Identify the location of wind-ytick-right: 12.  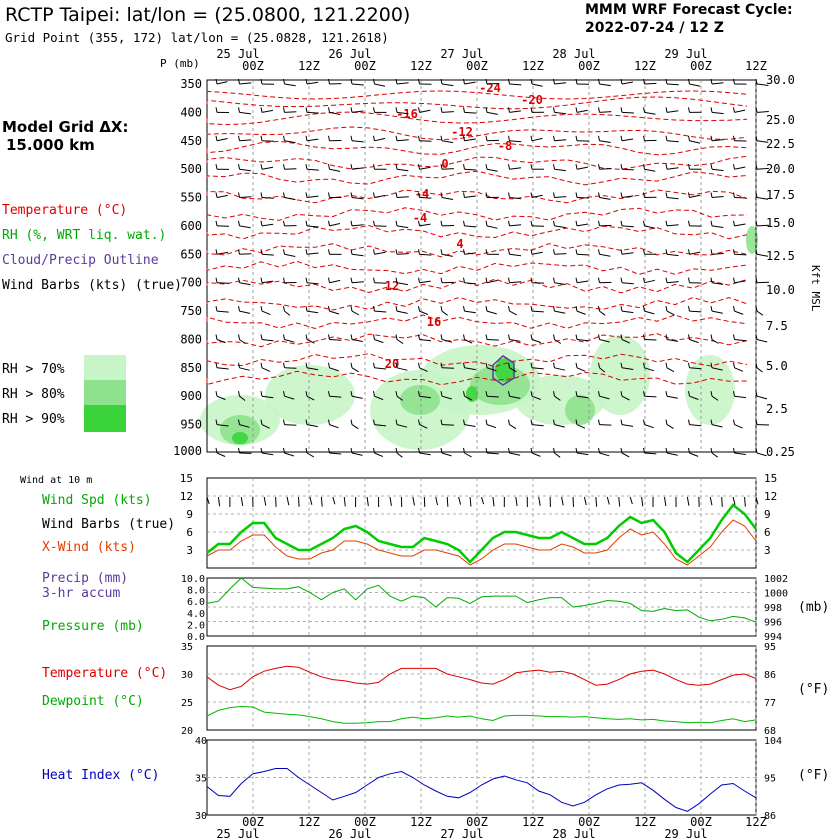
(770, 496).